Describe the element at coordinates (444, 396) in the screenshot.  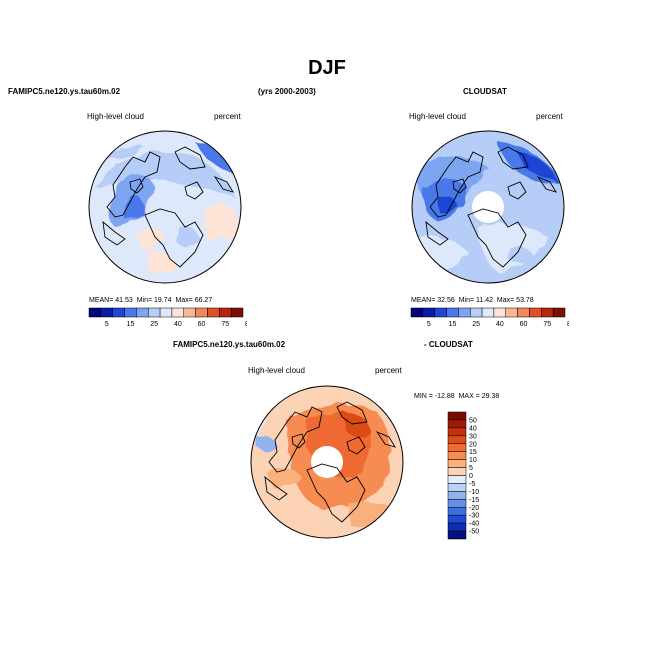
I see `panel3-min-value: -12.88` at that location.